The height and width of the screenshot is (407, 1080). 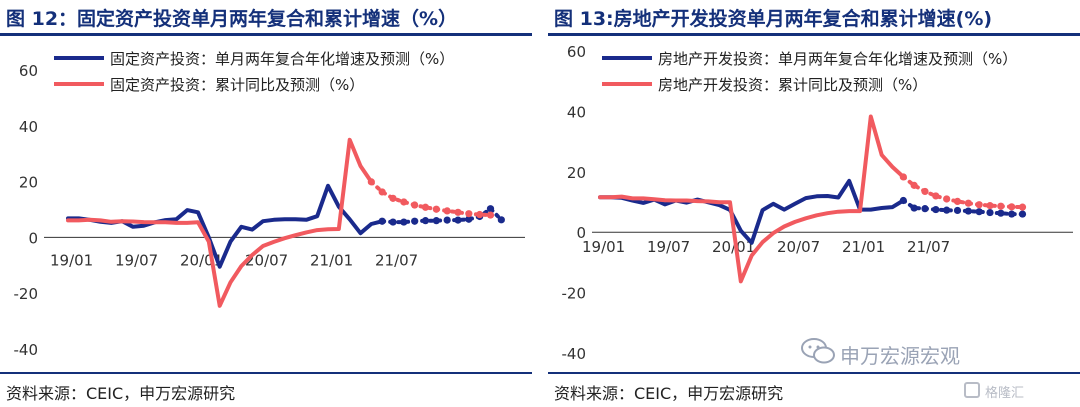 I want to click on chart-title: 图 13:房地产开发投资单月两年复合和累计增速(%), so click(x=773, y=19).